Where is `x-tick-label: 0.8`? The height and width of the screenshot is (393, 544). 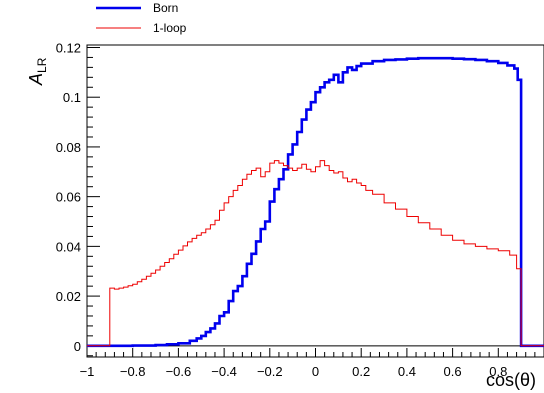
x-tick-label: 0.8 is located at coordinates (498, 371).